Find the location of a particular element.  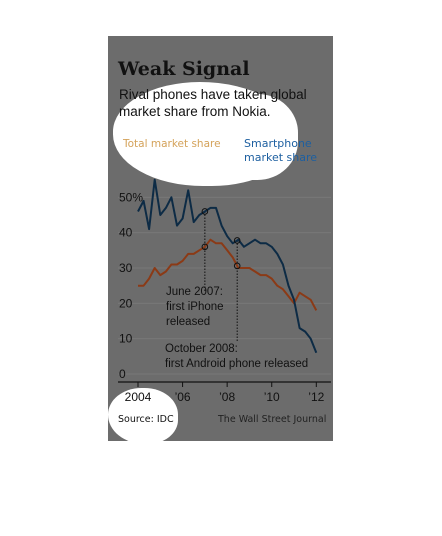

annotation-text: first iPhone is located at coordinates (195, 307).